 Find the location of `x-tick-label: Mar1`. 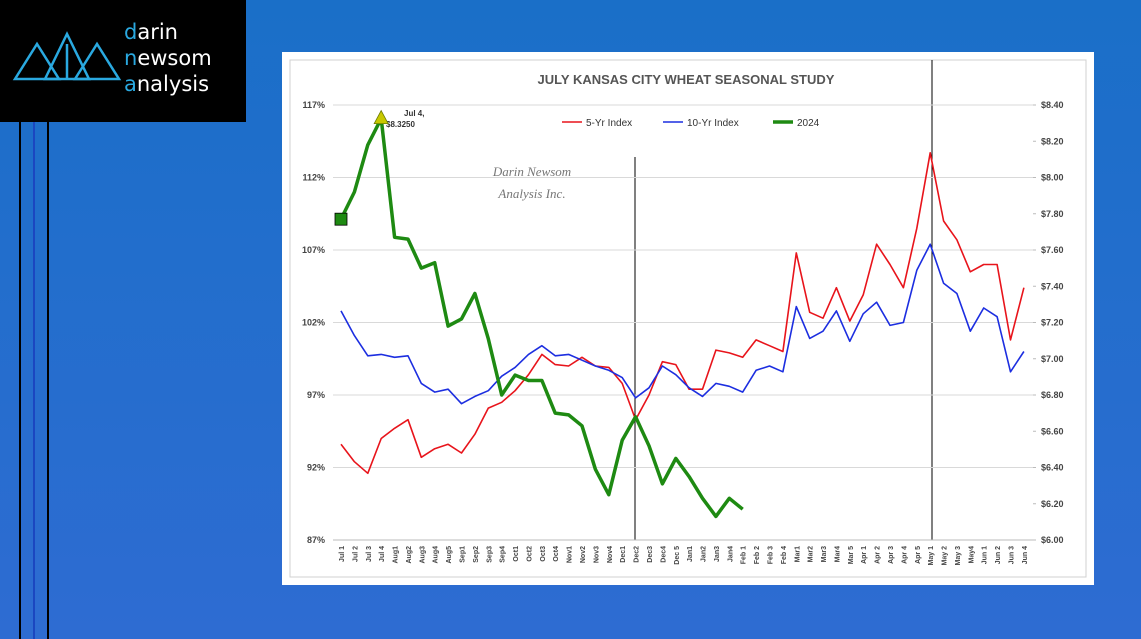

x-tick-label: Mar1 is located at coordinates (797, 554).